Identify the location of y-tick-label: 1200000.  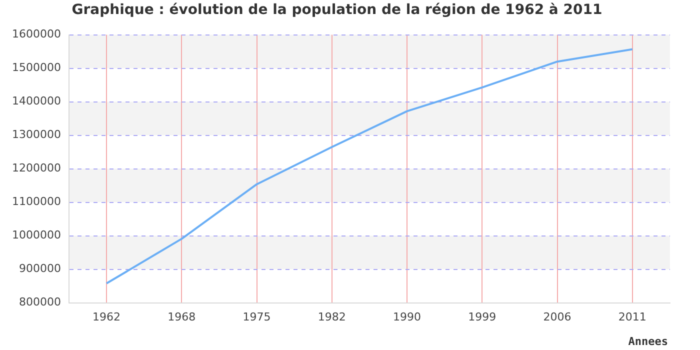
(36, 168).